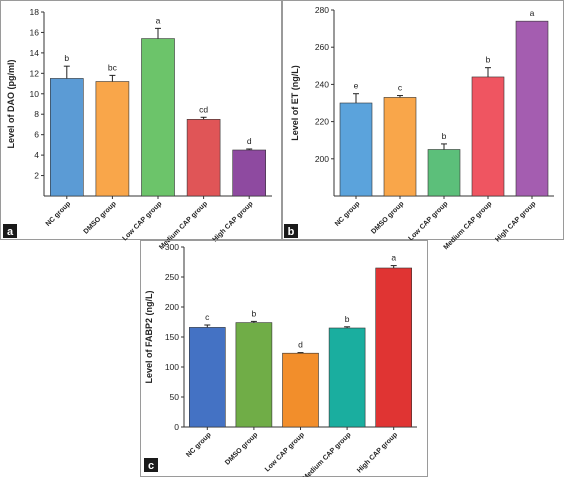 The image size is (564, 477). Describe the element at coordinates (356, 86) in the screenshot. I see `significance-letter: e` at that location.